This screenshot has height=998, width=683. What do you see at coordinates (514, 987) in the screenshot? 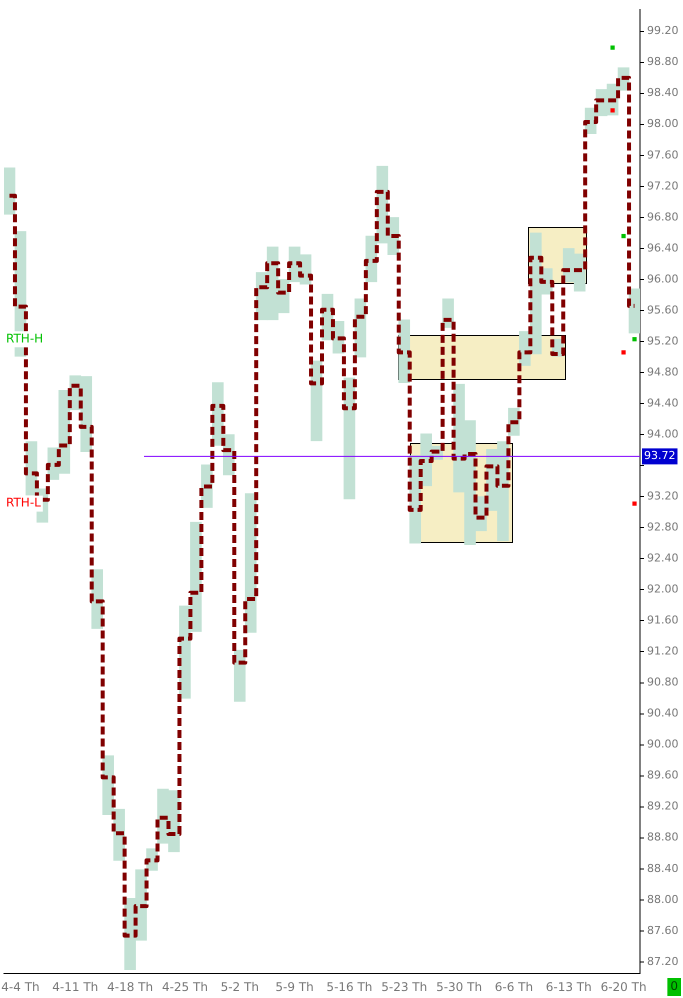
I see `x-tick-label: 6-6 Th` at bounding box center [514, 987].